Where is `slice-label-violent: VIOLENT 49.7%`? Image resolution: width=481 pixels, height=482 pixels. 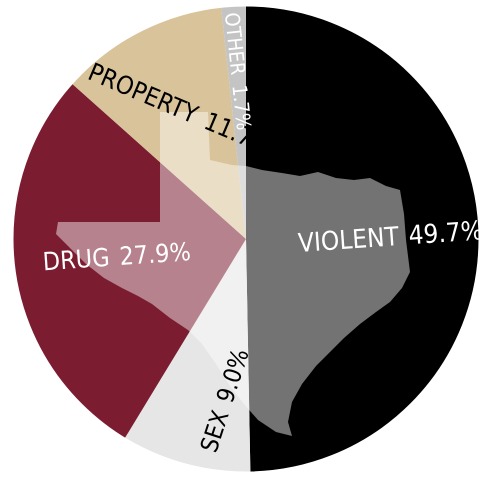 slice-label-violent: VIOLENT 49.7% is located at coordinates (389, 237).